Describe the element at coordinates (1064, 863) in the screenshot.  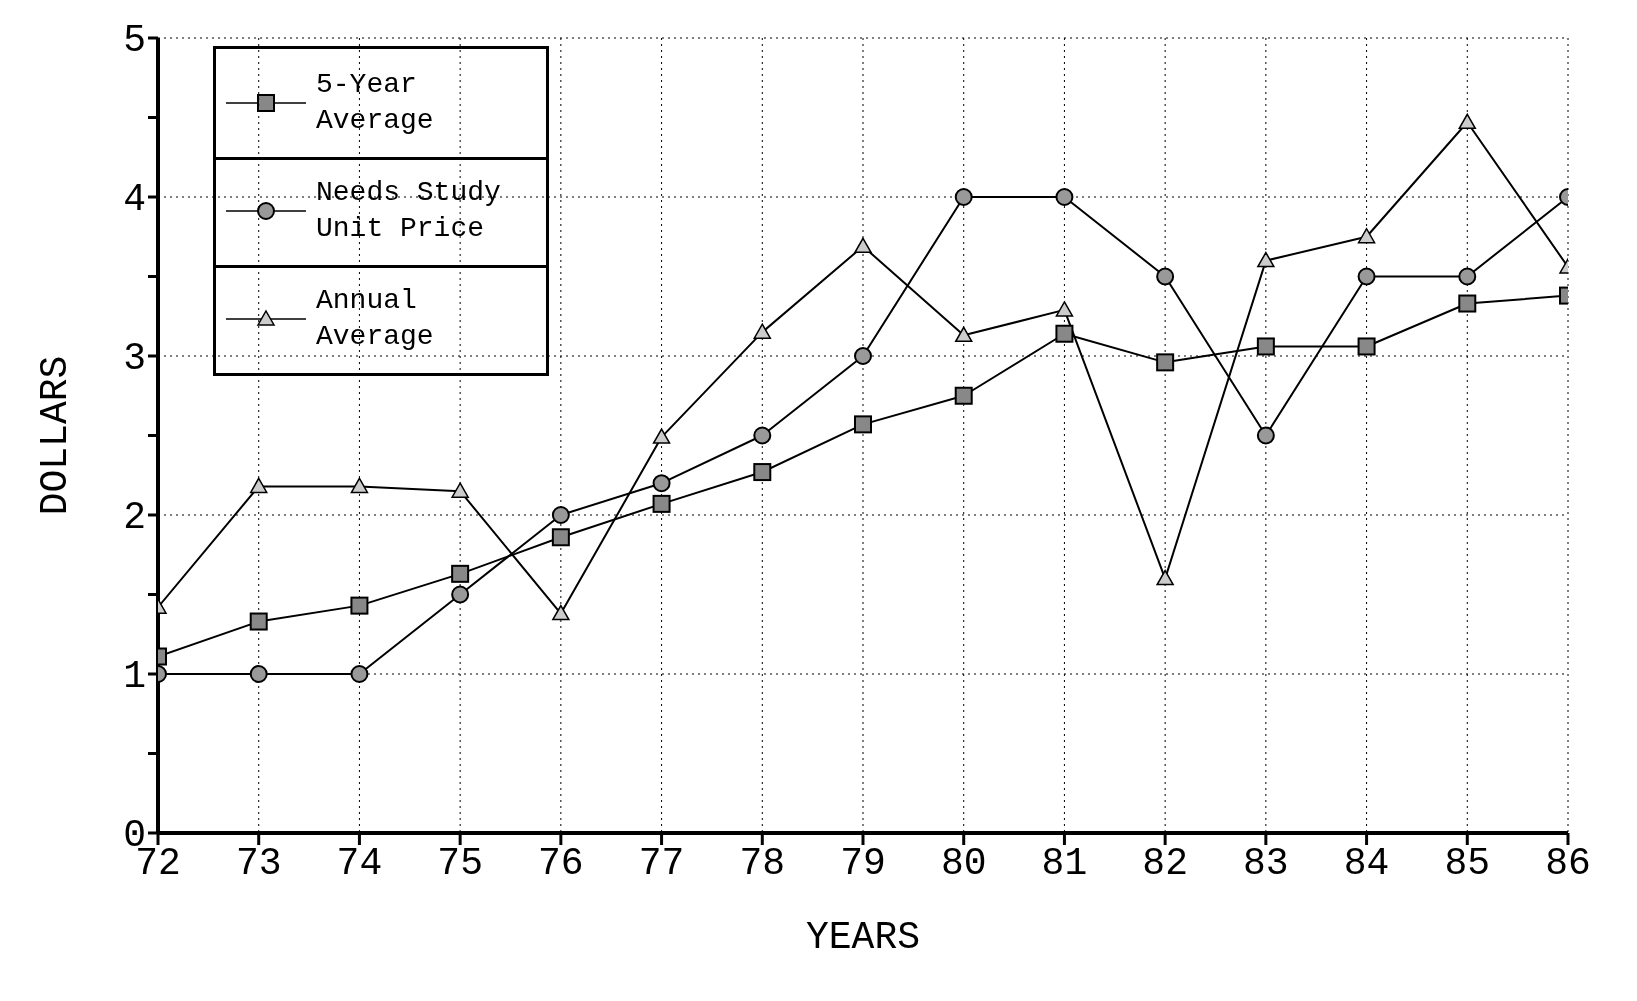
I see `x-tick-label: 81` at that location.